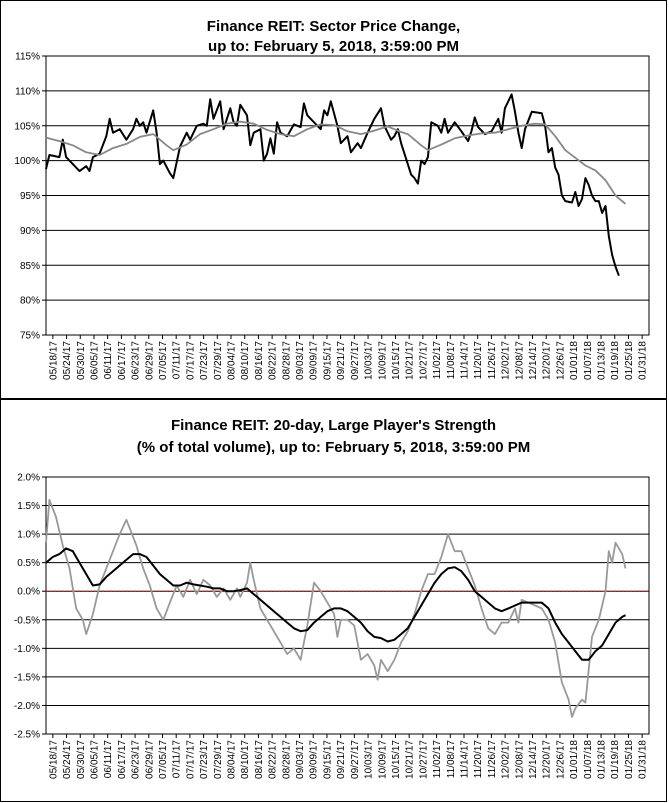 The height and width of the screenshot is (803, 669). What do you see at coordinates (336, 162) in the screenshot?
I see `price-series-price-ma` at bounding box center [336, 162].